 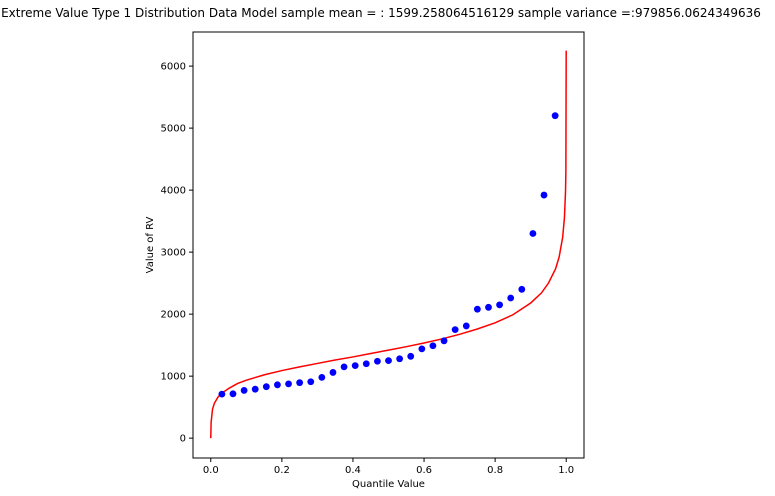 I want to click on x-tick-label: 0.2, so click(x=282, y=470).